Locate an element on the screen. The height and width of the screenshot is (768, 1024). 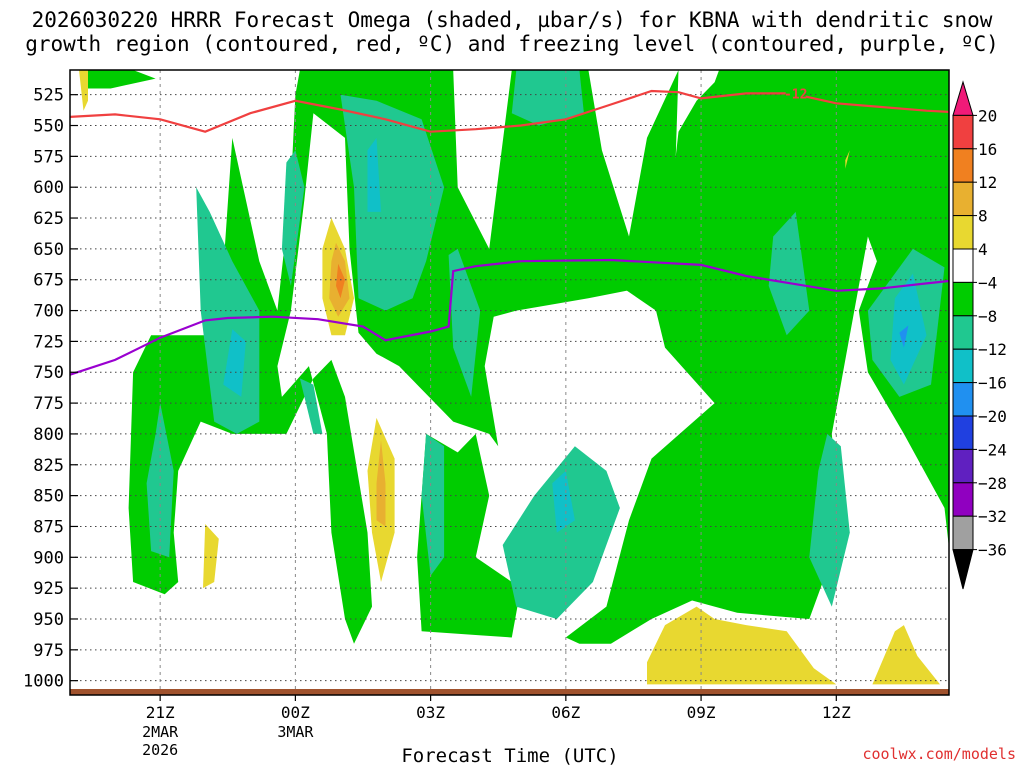
x-tick-label-00Z: 00Z is located at coordinates (295, 712).